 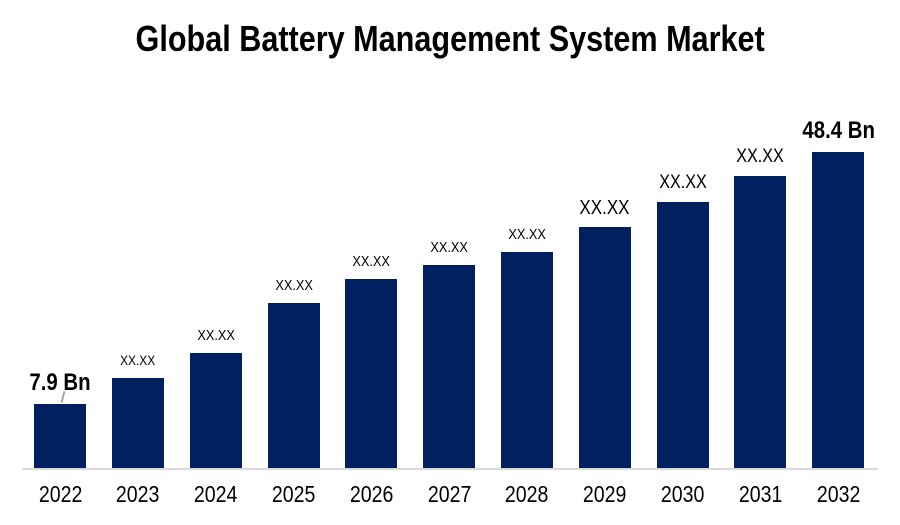 I want to click on value-label-2031: XX.XX, so click(x=760, y=157).